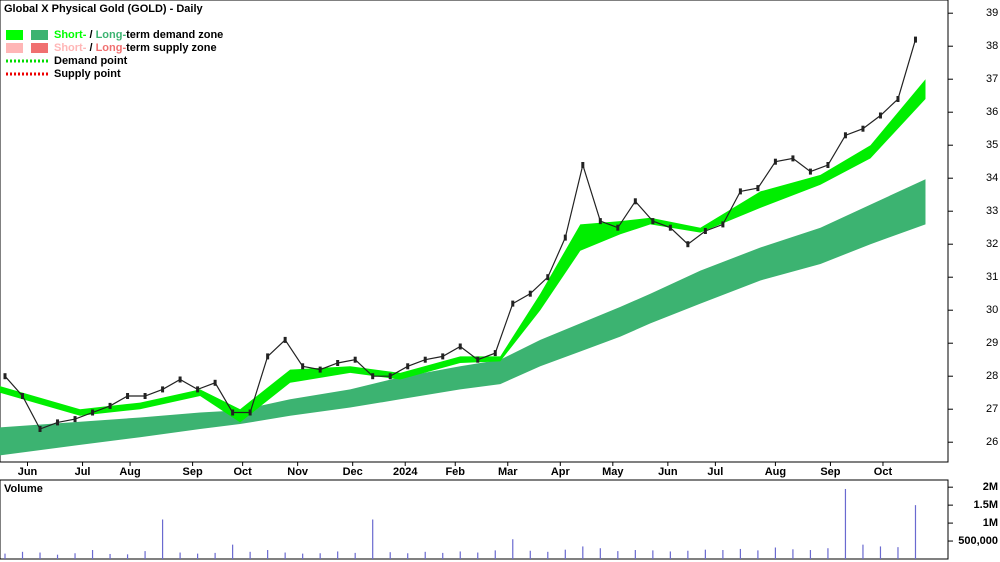 Image resolution: width=1000 pixels, height=562 pixels. What do you see at coordinates (775, 472) in the screenshot?
I see `x-tick-label: Aug` at bounding box center [775, 472].